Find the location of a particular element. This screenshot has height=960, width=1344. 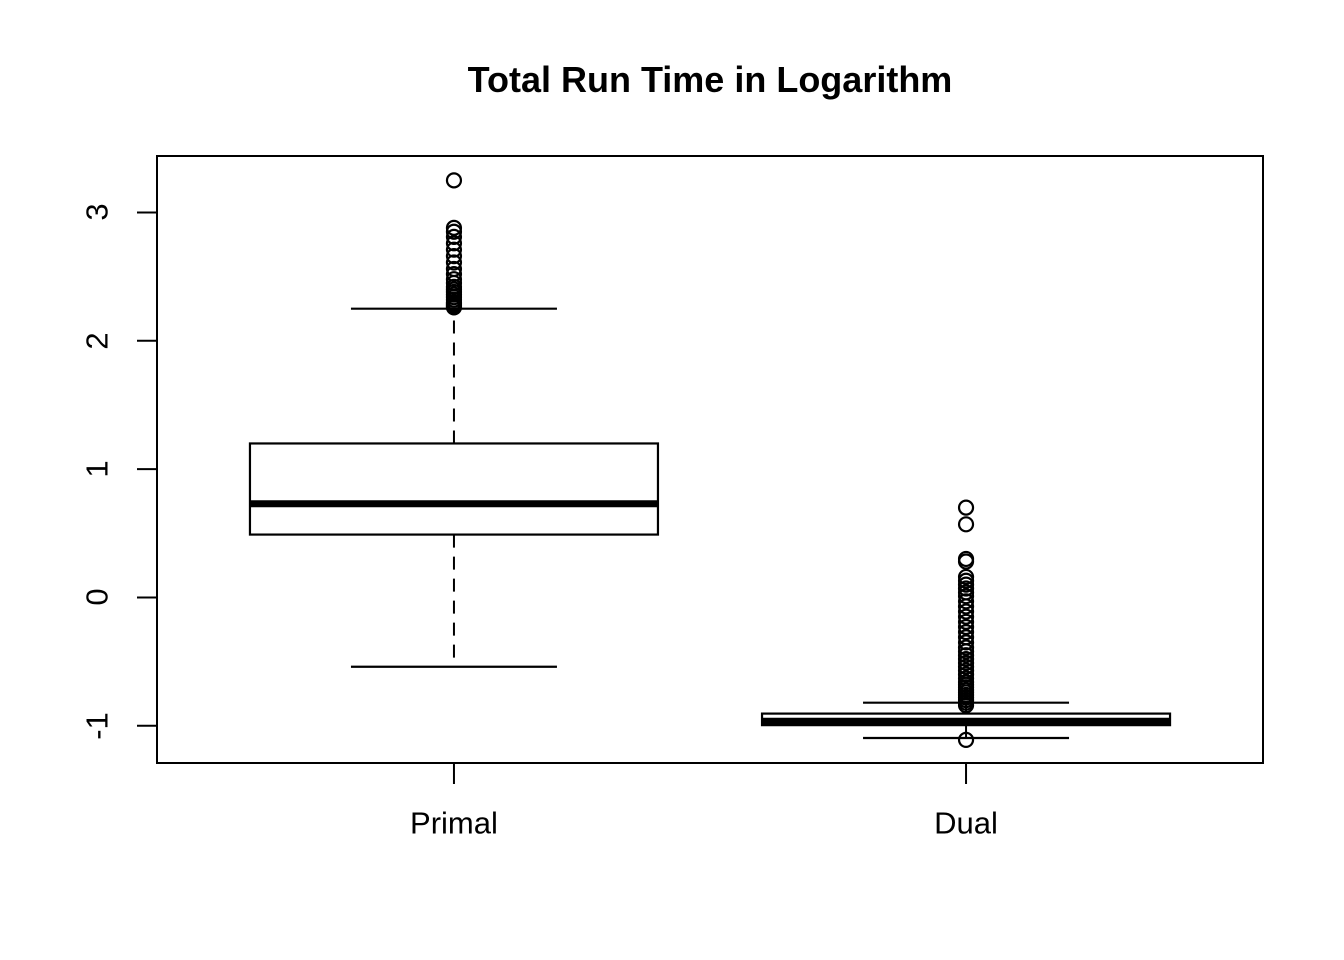

boxplot-dual is located at coordinates (966, 624).